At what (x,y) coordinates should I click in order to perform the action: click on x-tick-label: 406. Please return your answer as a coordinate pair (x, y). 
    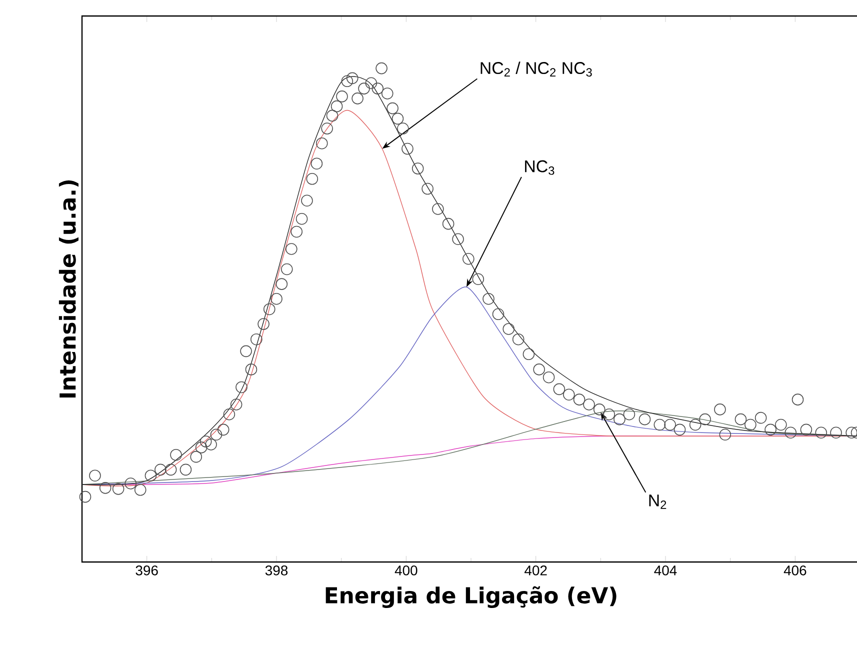
    Looking at the image, I should click on (795, 570).